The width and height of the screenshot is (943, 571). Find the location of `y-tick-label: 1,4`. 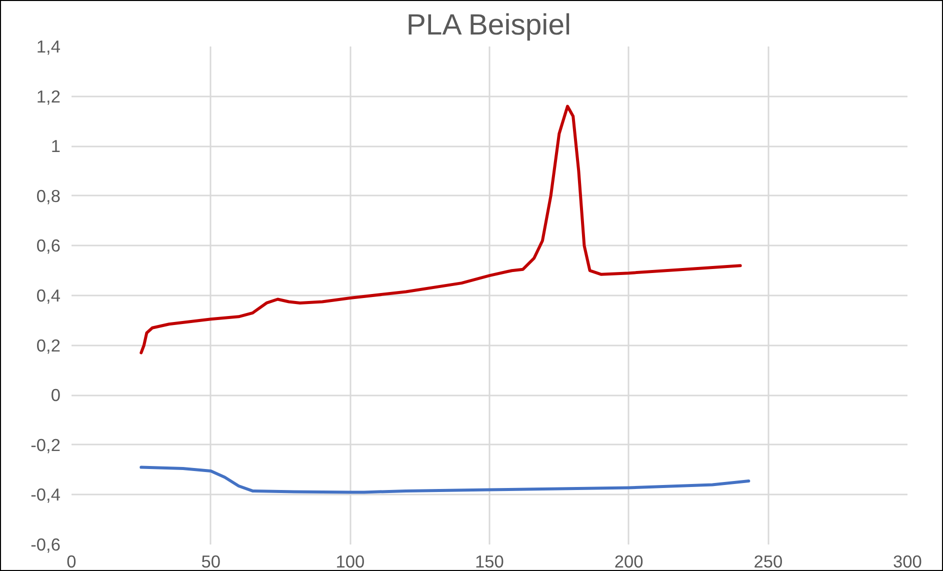

y-tick-label: 1,4 is located at coordinates (48, 46).